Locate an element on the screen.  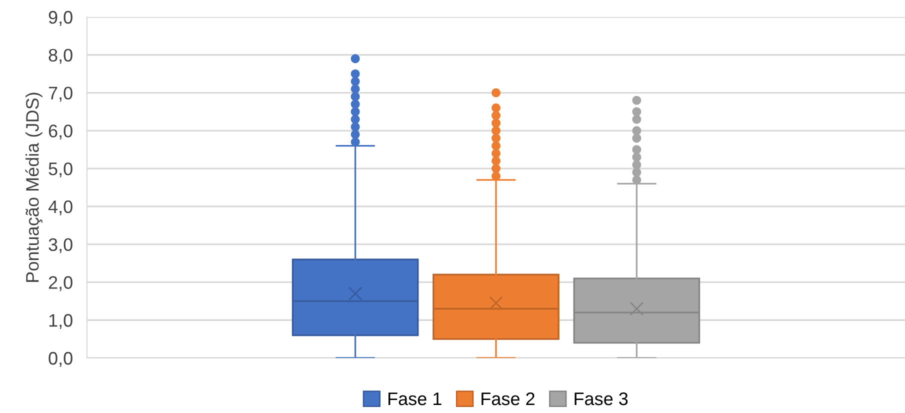
y-tick-label: 4,0 is located at coordinates (60, 208).